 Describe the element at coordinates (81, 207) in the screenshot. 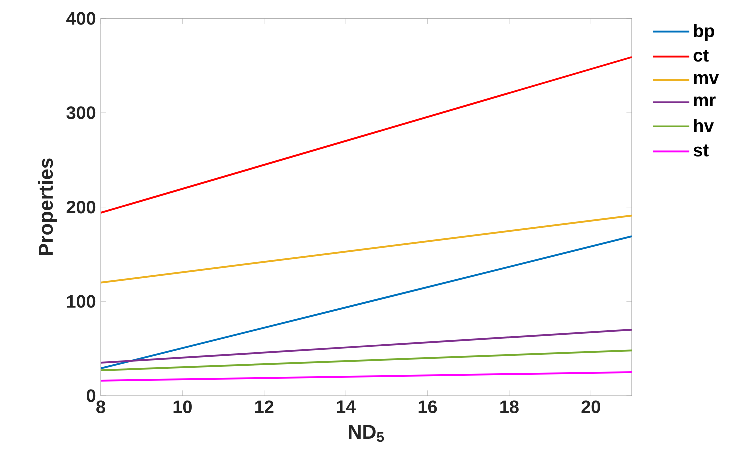

I see `y-tick-label: 200` at that location.